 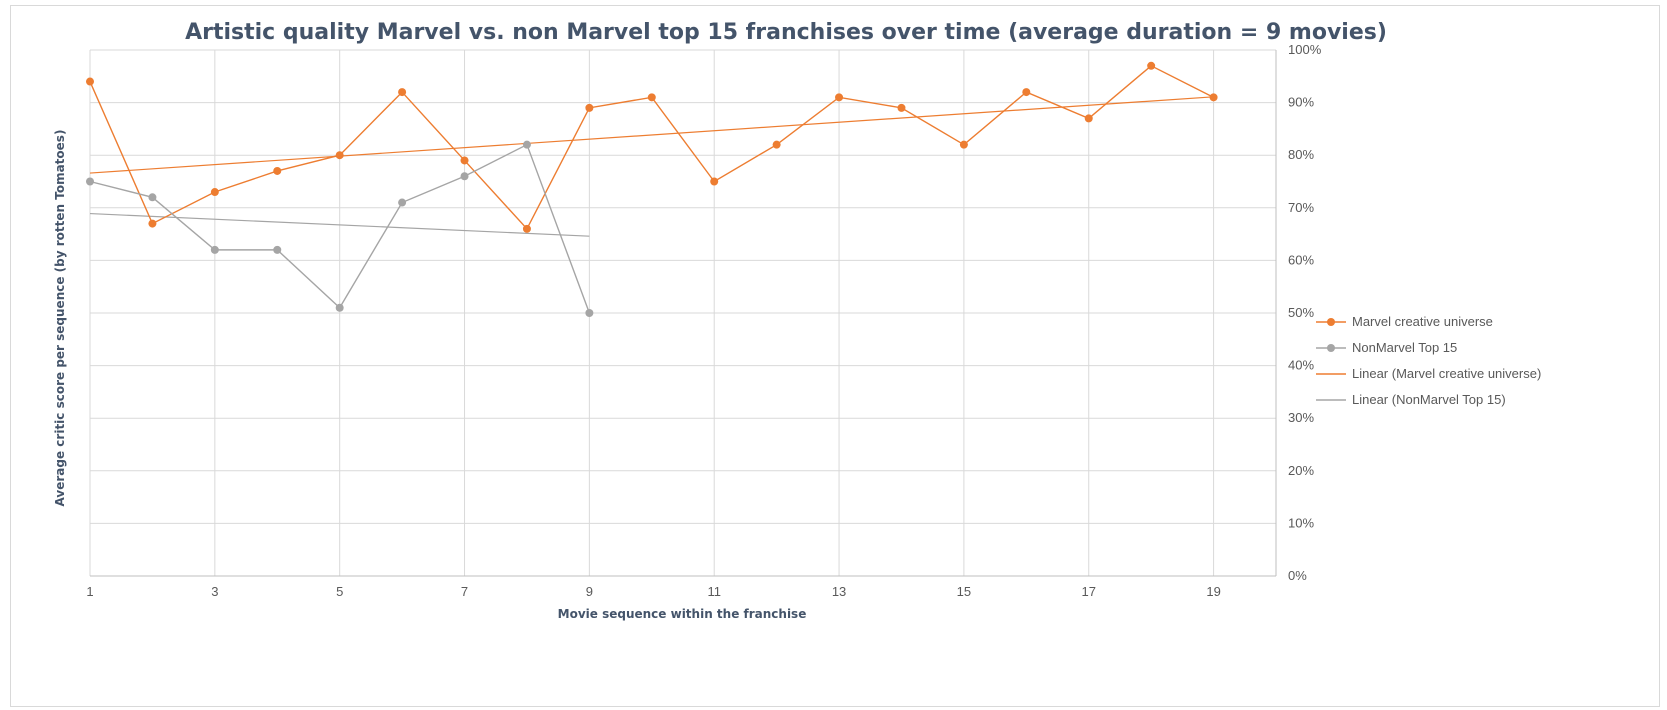 I want to click on y-tick-label: 60%, so click(x=1301, y=259).